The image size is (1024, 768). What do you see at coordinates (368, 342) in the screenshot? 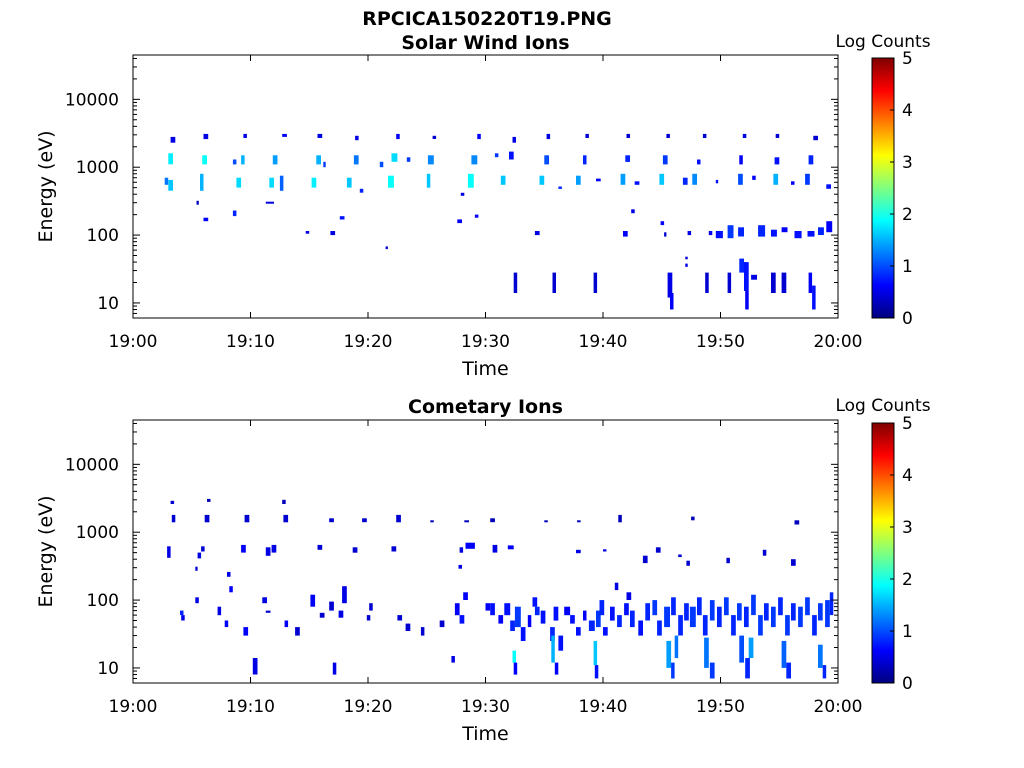
I see `x-tick-label: 19:20` at bounding box center [368, 342].